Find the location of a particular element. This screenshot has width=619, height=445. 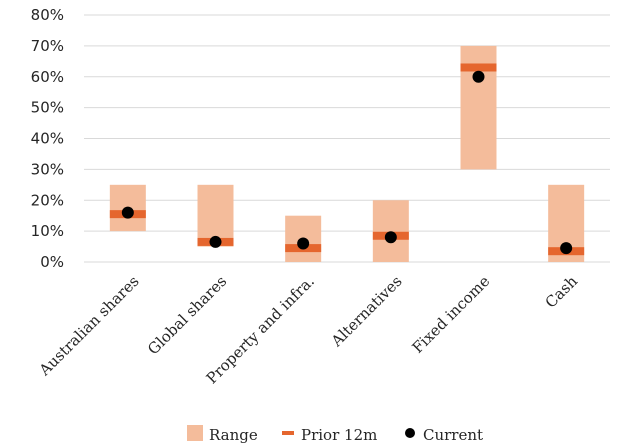

y-tick-label: 70% is located at coordinates (47, 46).